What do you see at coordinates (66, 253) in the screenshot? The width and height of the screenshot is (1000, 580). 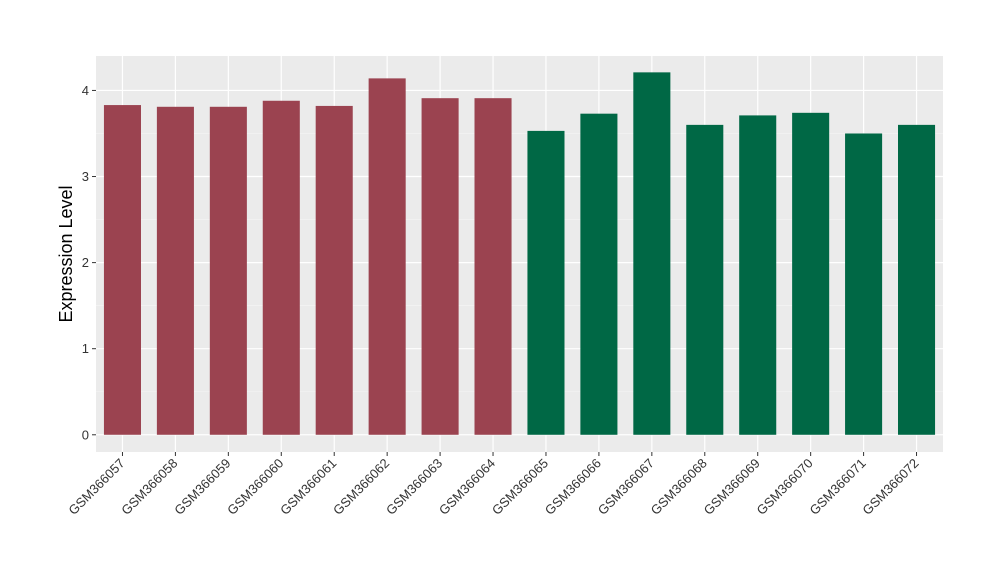 I see `y-axis-title: Expression Level` at bounding box center [66, 253].